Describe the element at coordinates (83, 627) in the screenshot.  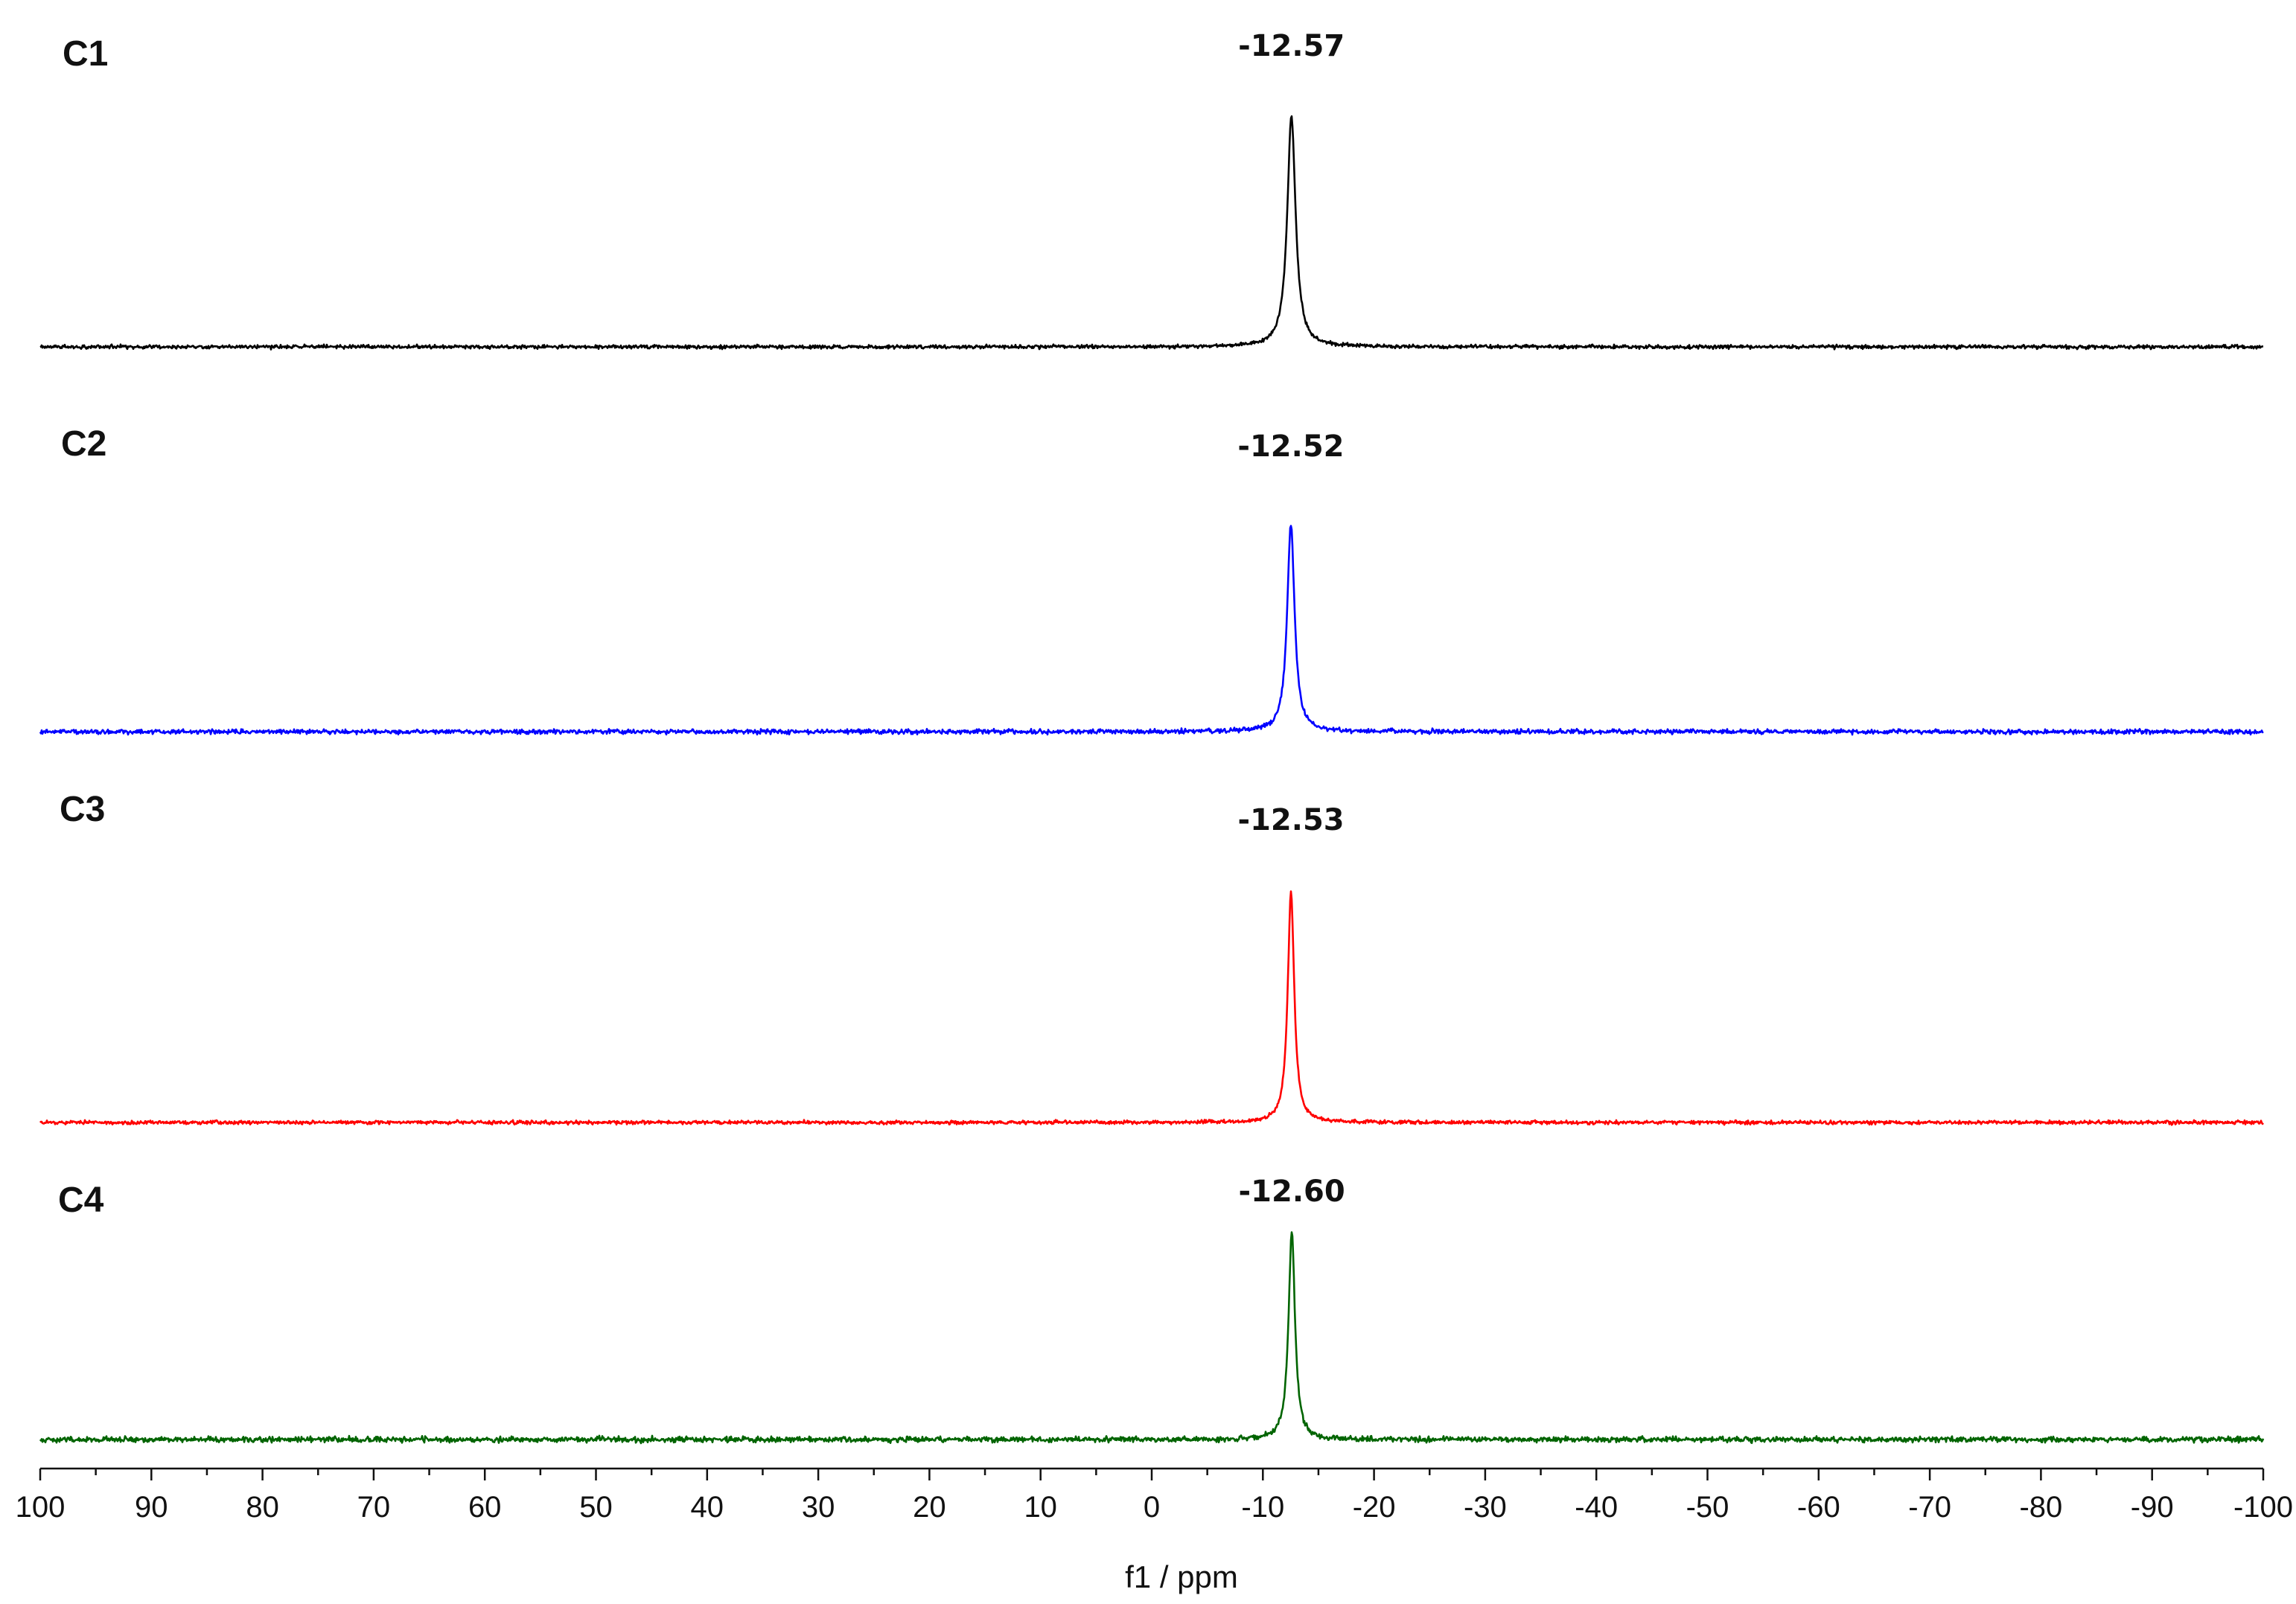
I see `spectrum-labels: C1 C2 C3 C4` at that location.